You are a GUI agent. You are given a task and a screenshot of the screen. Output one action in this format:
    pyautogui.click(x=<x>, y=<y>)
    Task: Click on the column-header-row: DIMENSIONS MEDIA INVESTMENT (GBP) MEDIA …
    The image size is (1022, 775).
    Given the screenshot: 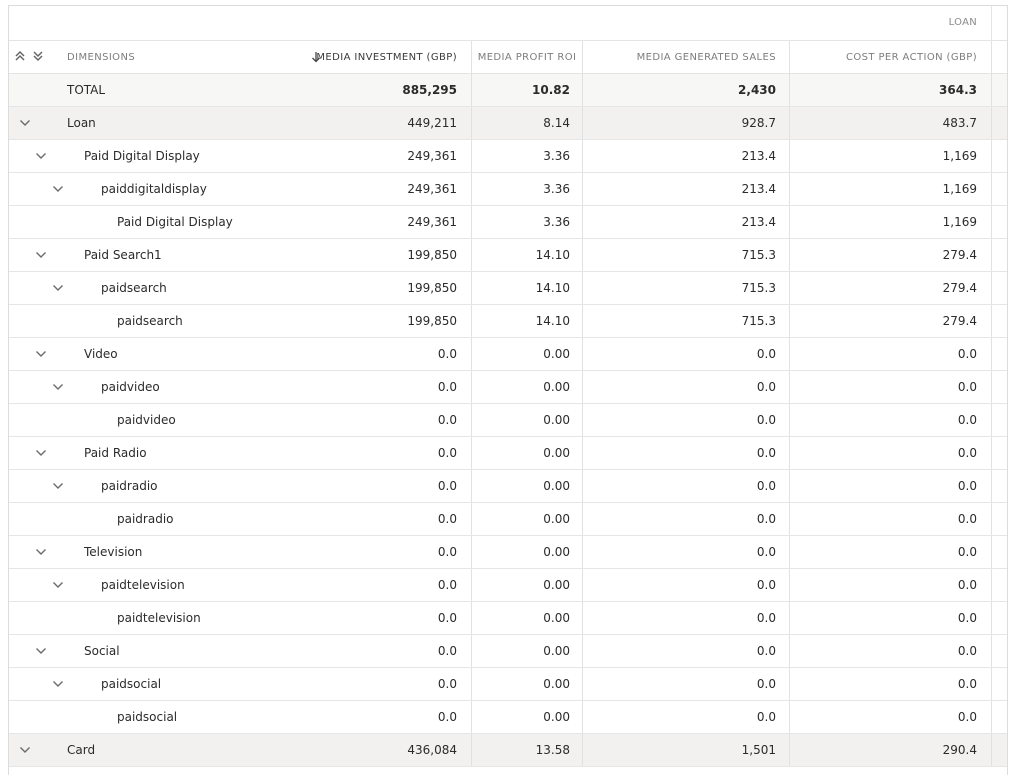 What is the action you would take?
    pyautogui.click(x=508, y=57)
    